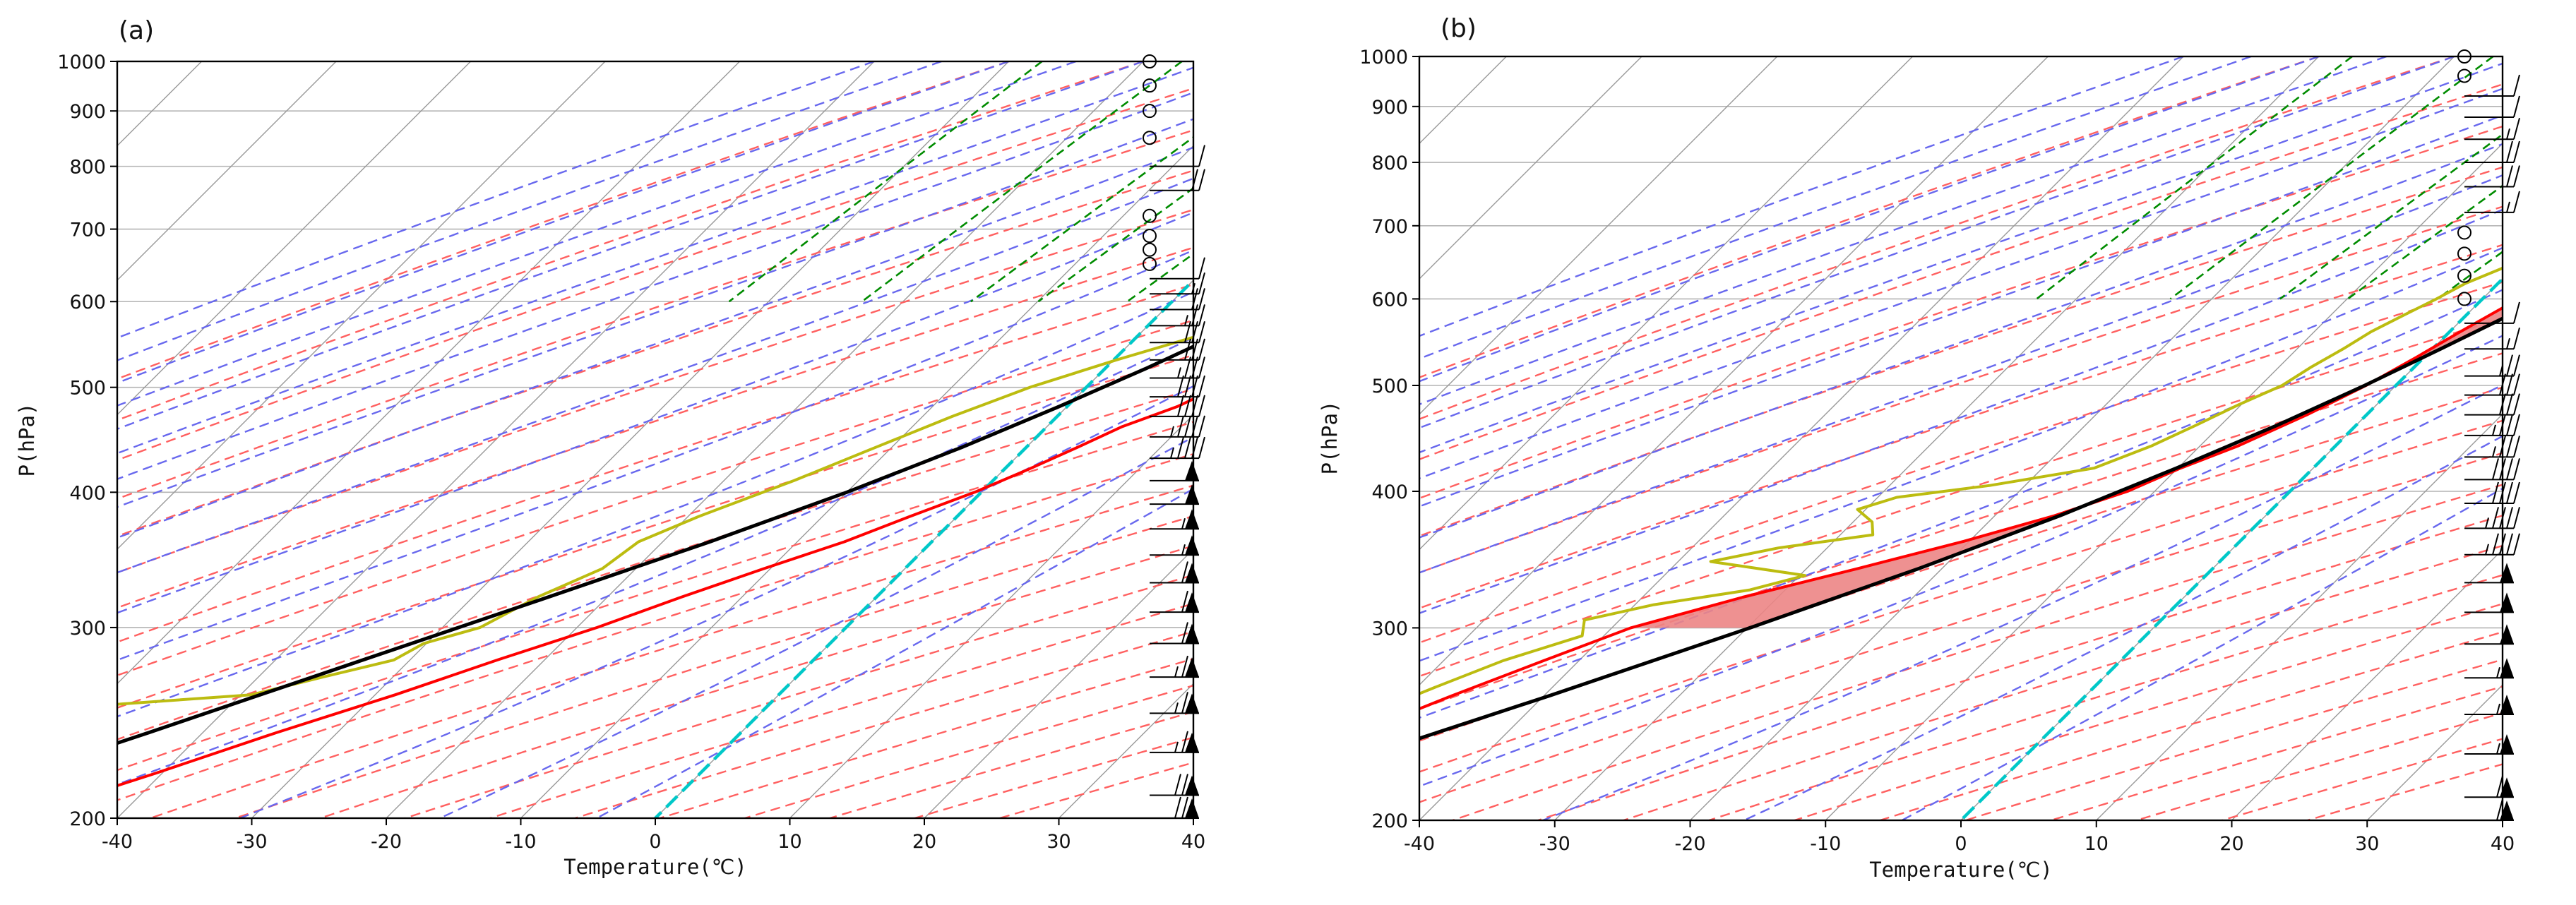 The image size is (2576, 905). I want to click on y-tick-label: 200, so click(1389, 821).